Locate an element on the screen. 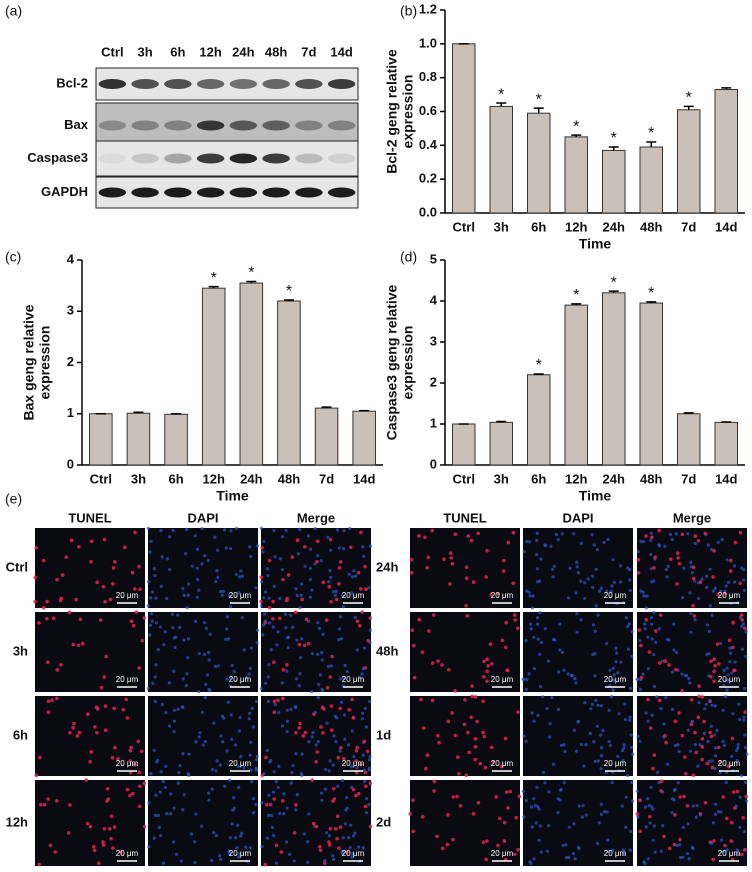 This screenshot has height=872, width=752. significance-mark: * is located at coordinates (501, 94).